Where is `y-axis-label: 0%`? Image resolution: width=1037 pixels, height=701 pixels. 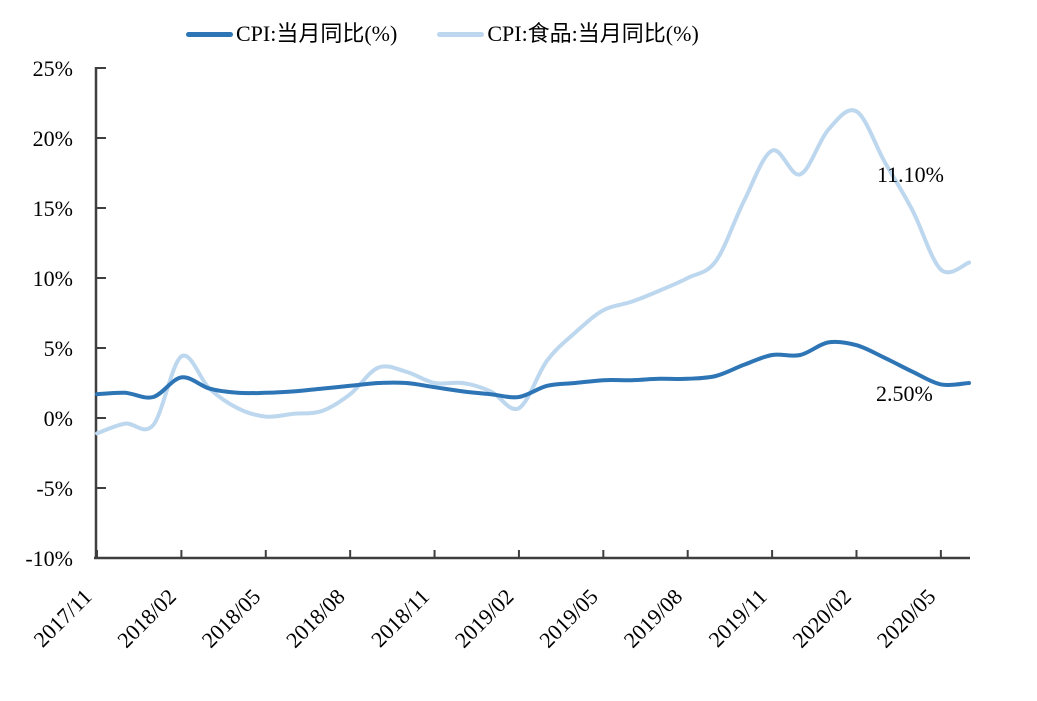 y-axis-label: 0% is located at coordinates (58, 418).